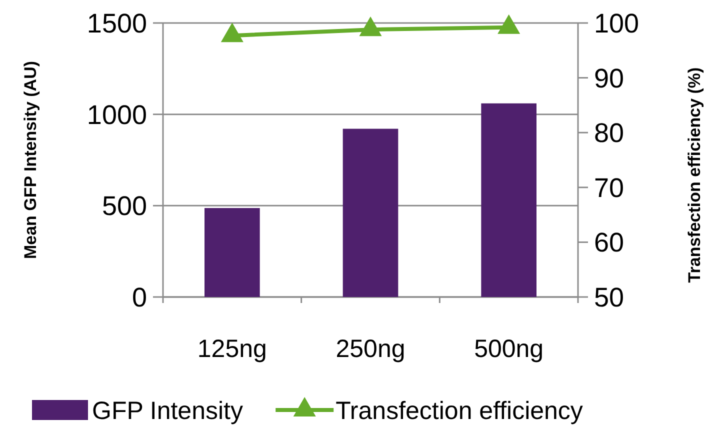  What do you see at coordinates (609, 133) in the screenshot?
I see `y2-tick-label: 80` at bounding box center [609, 133].